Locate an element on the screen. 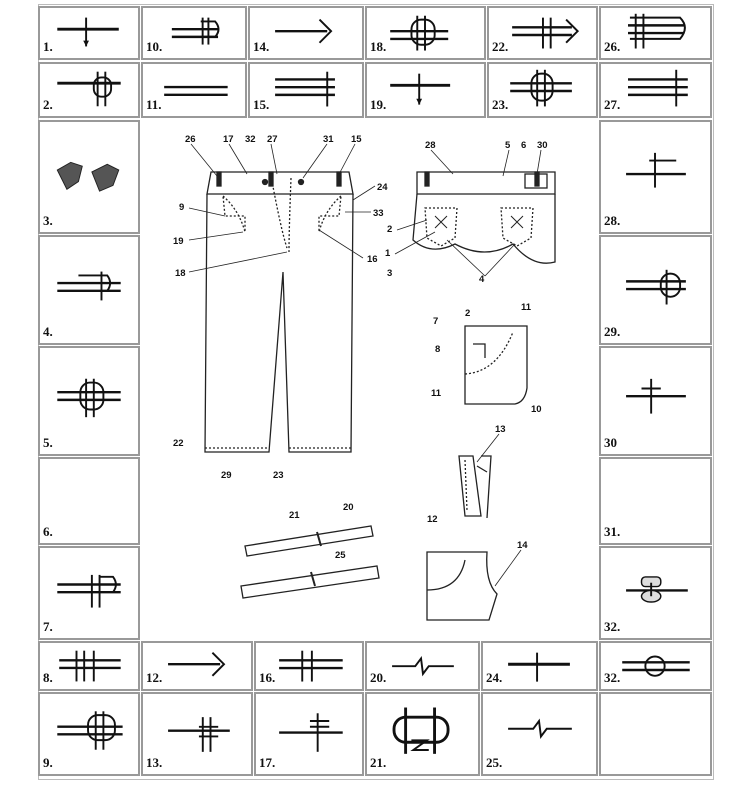  symbol-cell-24: 24. is located at coordinates (539, 666).